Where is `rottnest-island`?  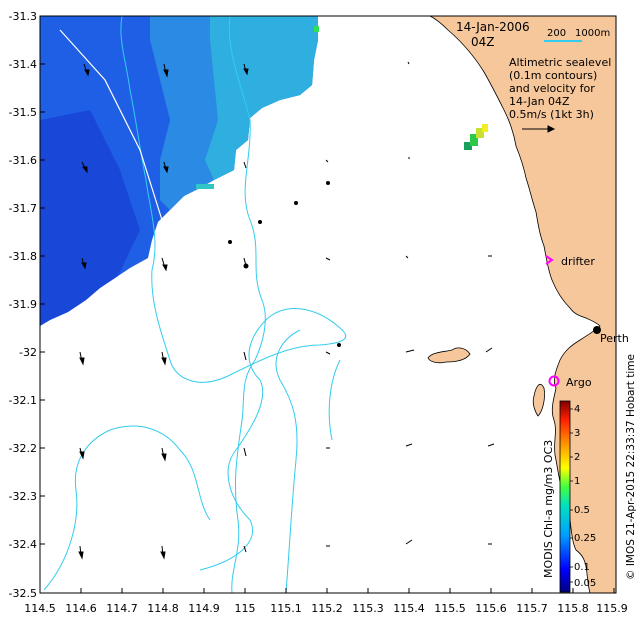 rottnest-island is located at coordinates (449, 355).